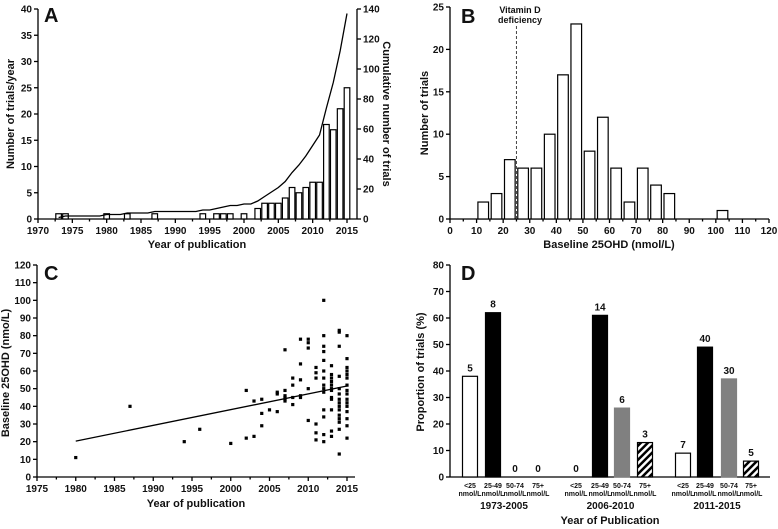  Describe the element at coordinates (769, 231) in the screenshot. I see `panel-b-x-tick-label: 120` at that location.